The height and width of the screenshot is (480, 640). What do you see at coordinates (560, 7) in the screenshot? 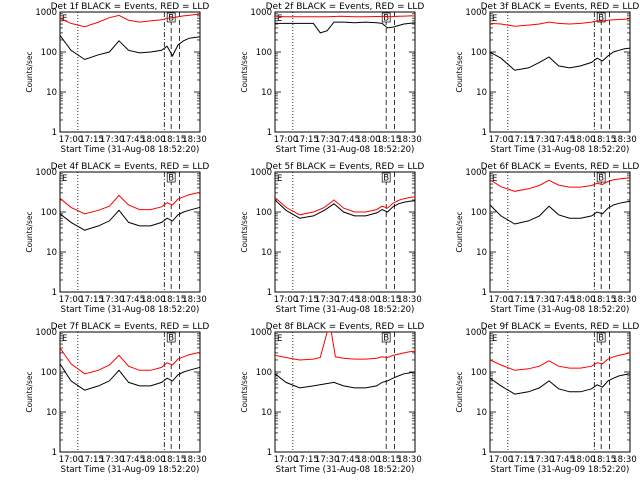
I see `panel-title: Det 3f BLACK = Events, RED = LLD` at bounding box center [560, 7].